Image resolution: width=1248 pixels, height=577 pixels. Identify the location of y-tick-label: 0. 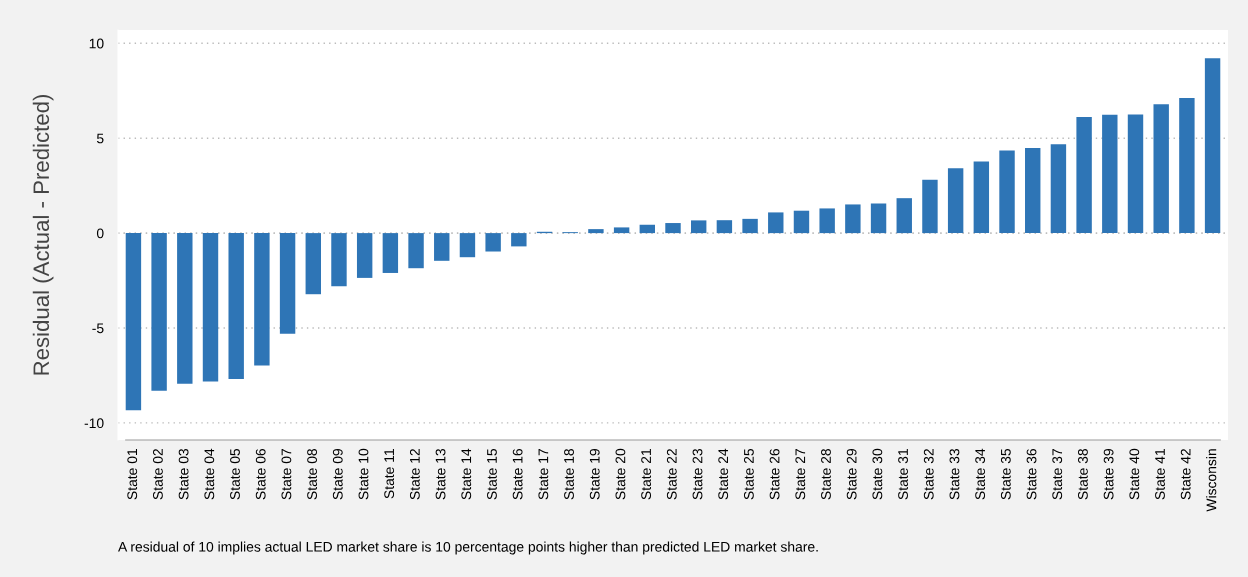
(100, 233).